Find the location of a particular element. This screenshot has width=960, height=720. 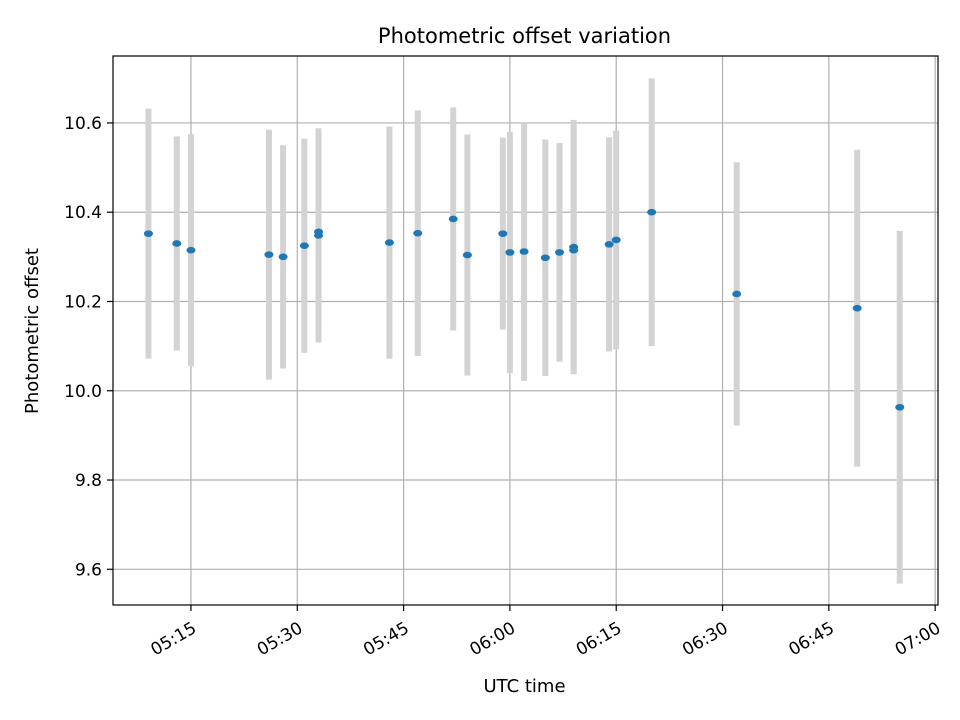

x-axis-title: UTC time is located at coordinates (524, 686).